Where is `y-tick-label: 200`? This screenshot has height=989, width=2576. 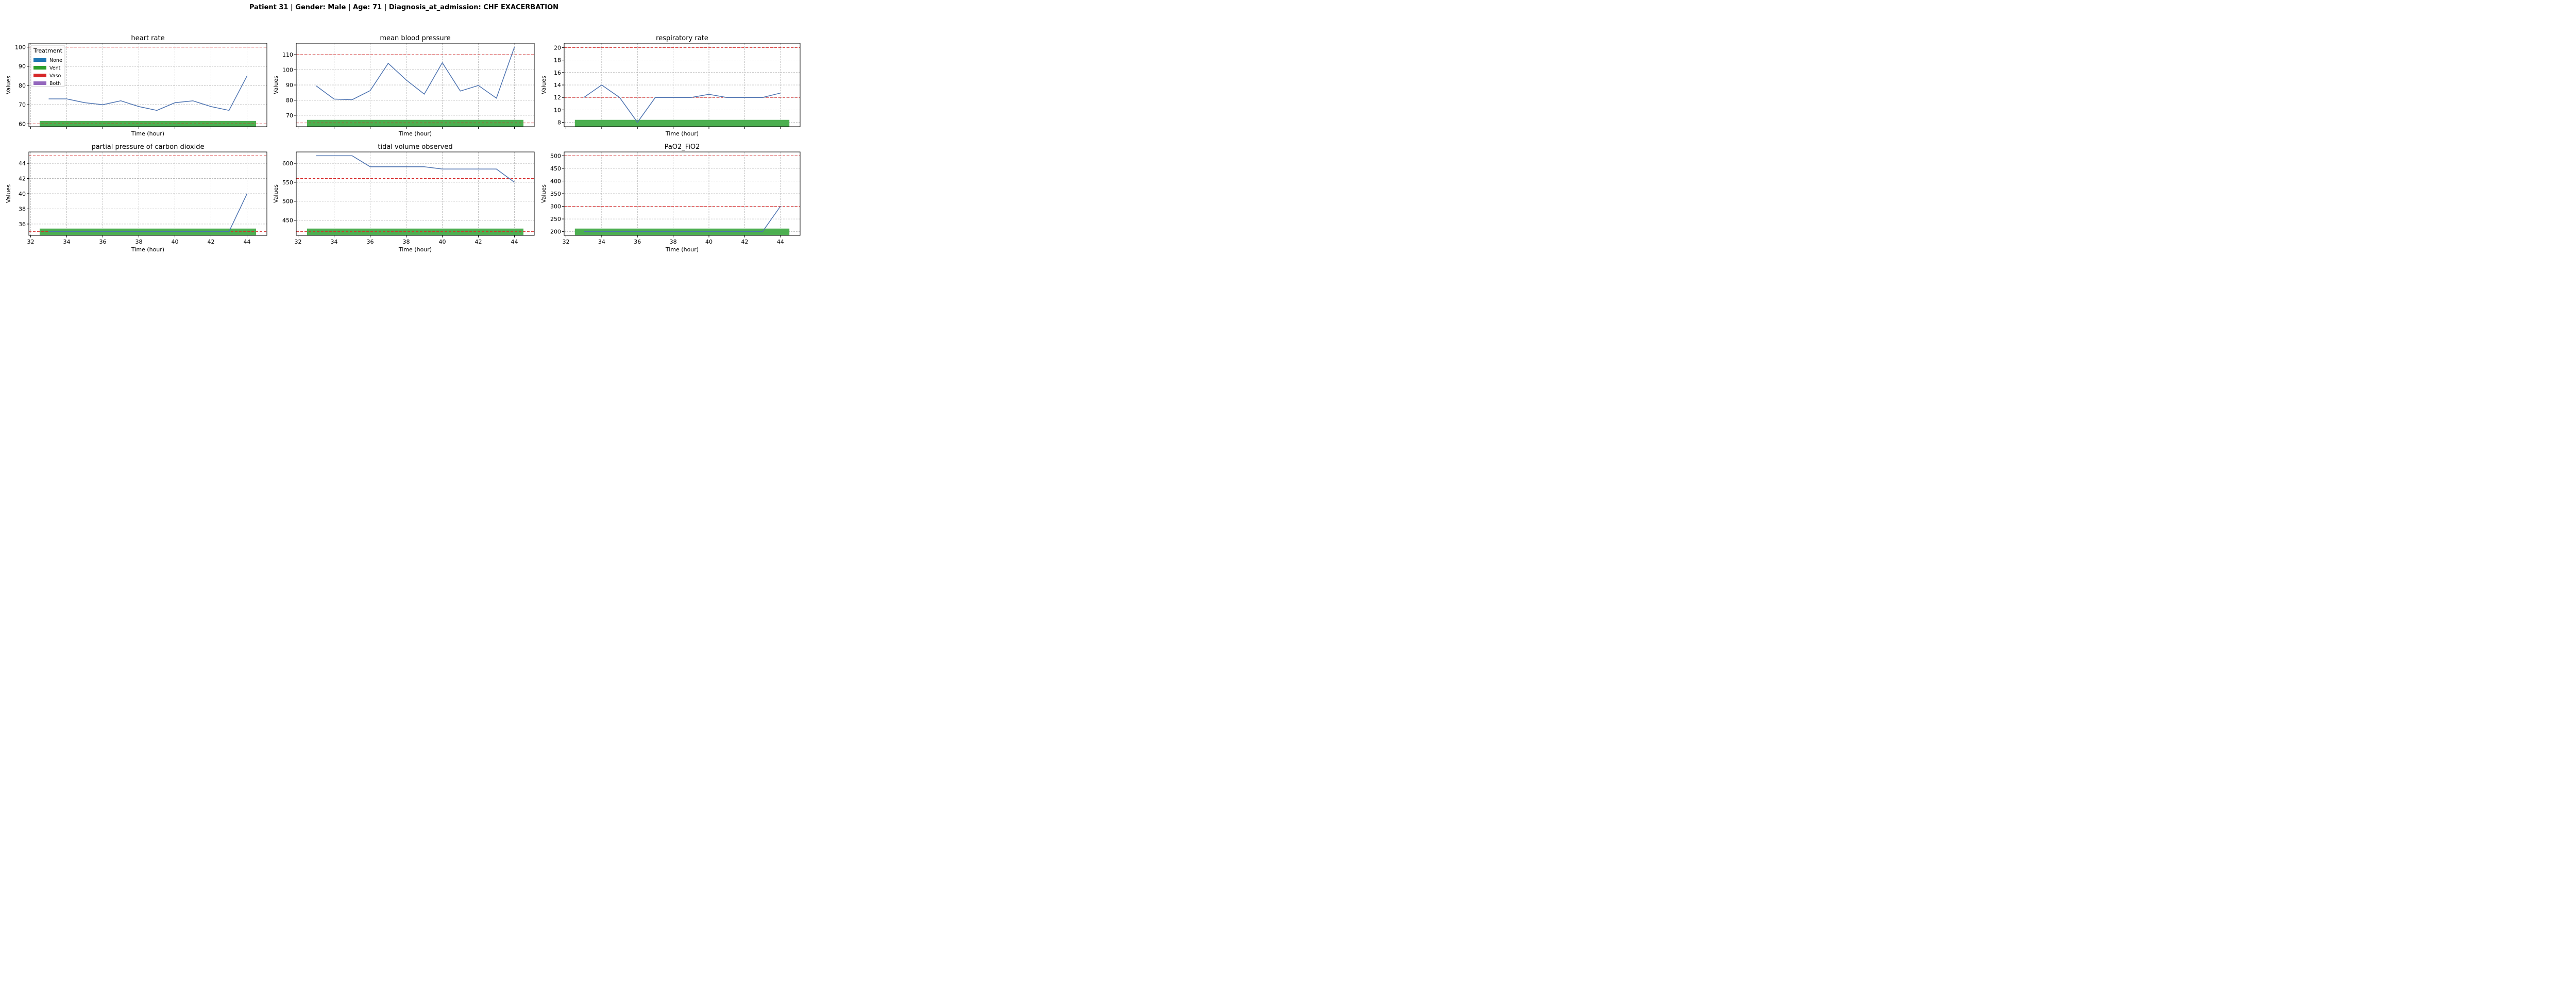
y-tick-label: 200 is located at coordinates (555, 232).